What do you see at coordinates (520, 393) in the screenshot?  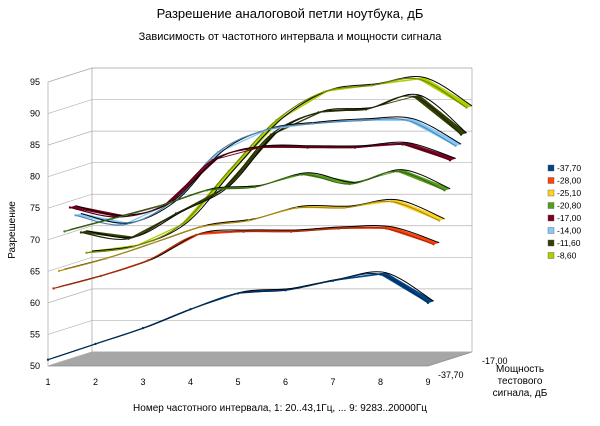 I see `depth-axis-title-line: сигнала, дБ` at bounding box center [520, 393].